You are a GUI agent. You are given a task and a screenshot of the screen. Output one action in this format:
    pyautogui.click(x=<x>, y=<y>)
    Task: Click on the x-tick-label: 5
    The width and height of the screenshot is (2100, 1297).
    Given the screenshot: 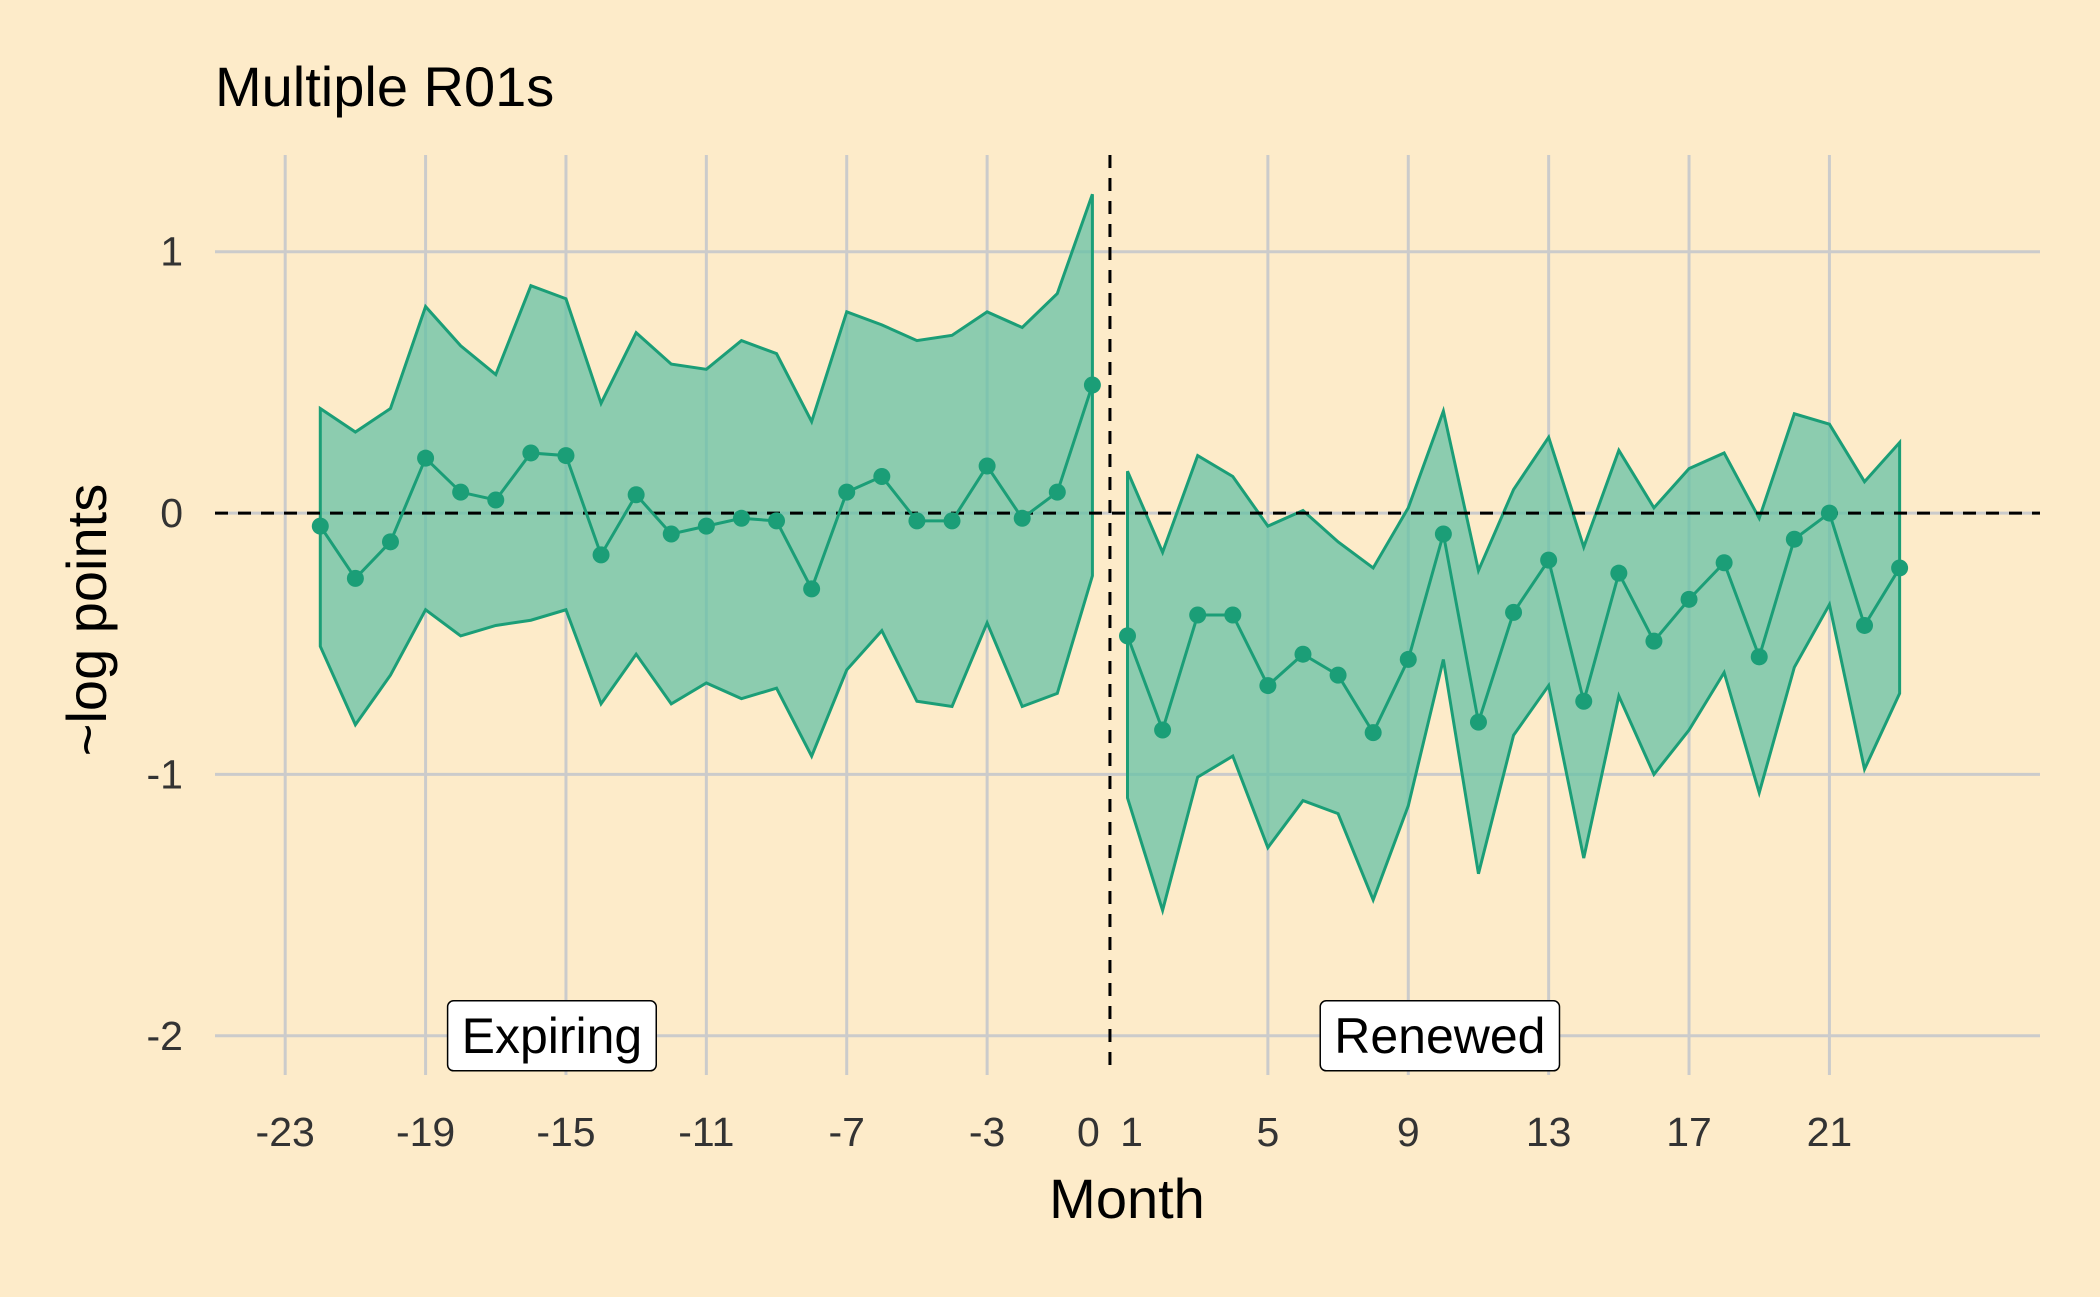 What is the action you would take?
    pyautogui.click(x=1267, y=1132)
    